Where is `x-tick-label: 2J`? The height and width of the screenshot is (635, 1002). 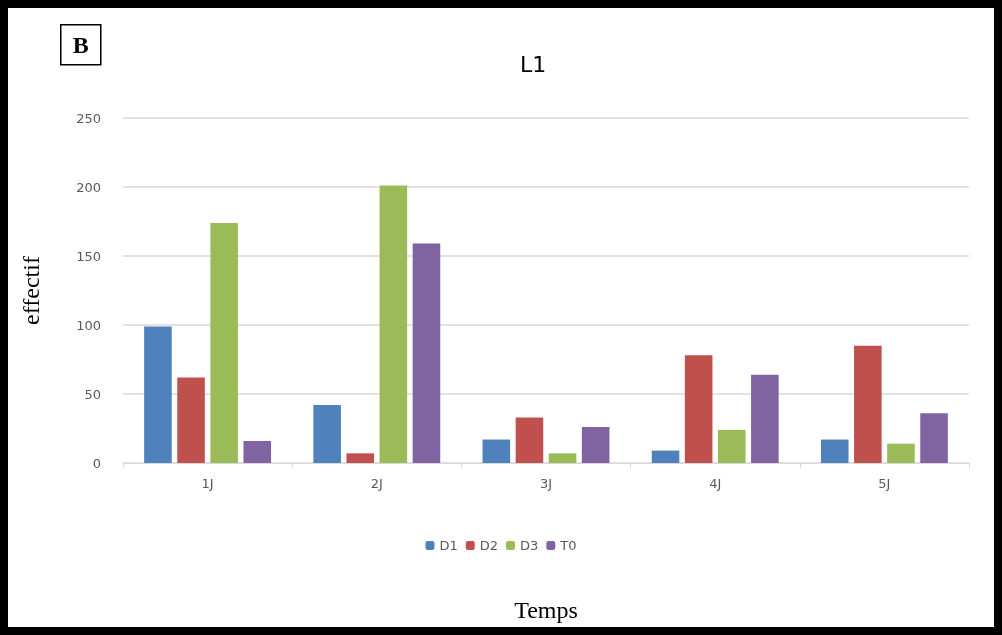 x-tick-label: 2J is located at coordinates (376, 483).